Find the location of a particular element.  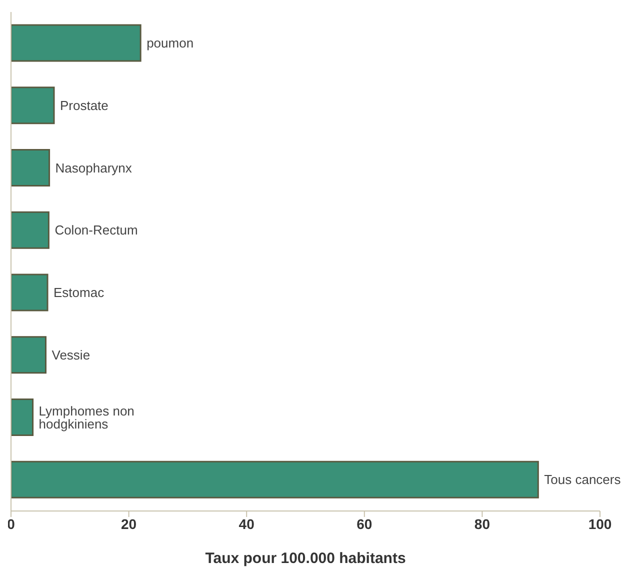

y-tick-label: Lymphomes non hodgkiniens is located at coordinates (86, 417).